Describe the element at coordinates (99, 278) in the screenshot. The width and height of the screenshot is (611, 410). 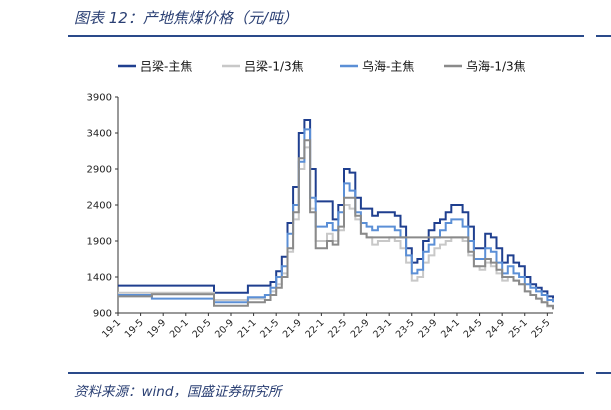
I see `y-tick-label: 1400` at that location.